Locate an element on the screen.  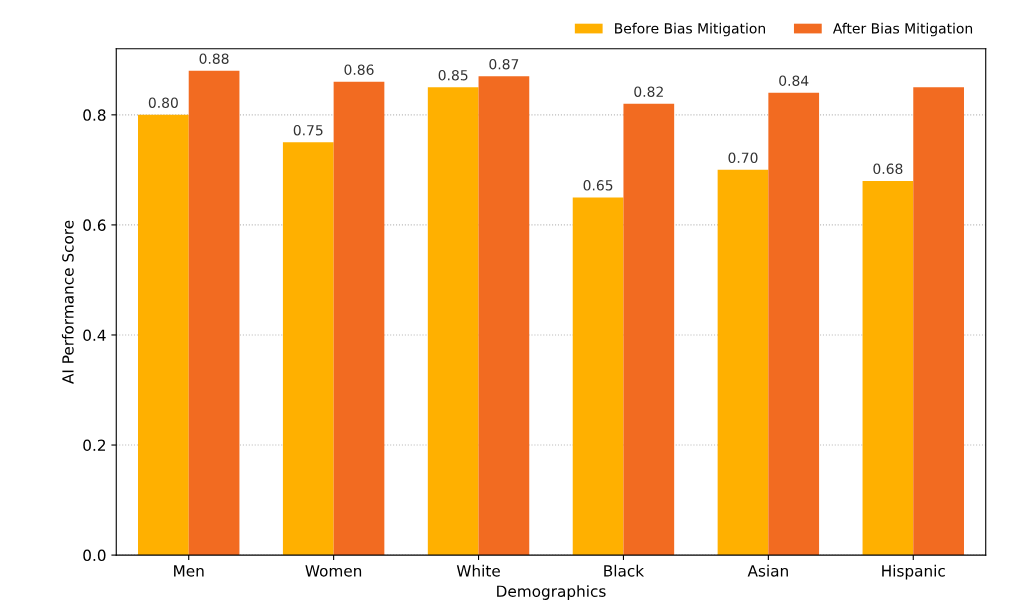
x-tick-label: White is located at coordinates (478, 570).